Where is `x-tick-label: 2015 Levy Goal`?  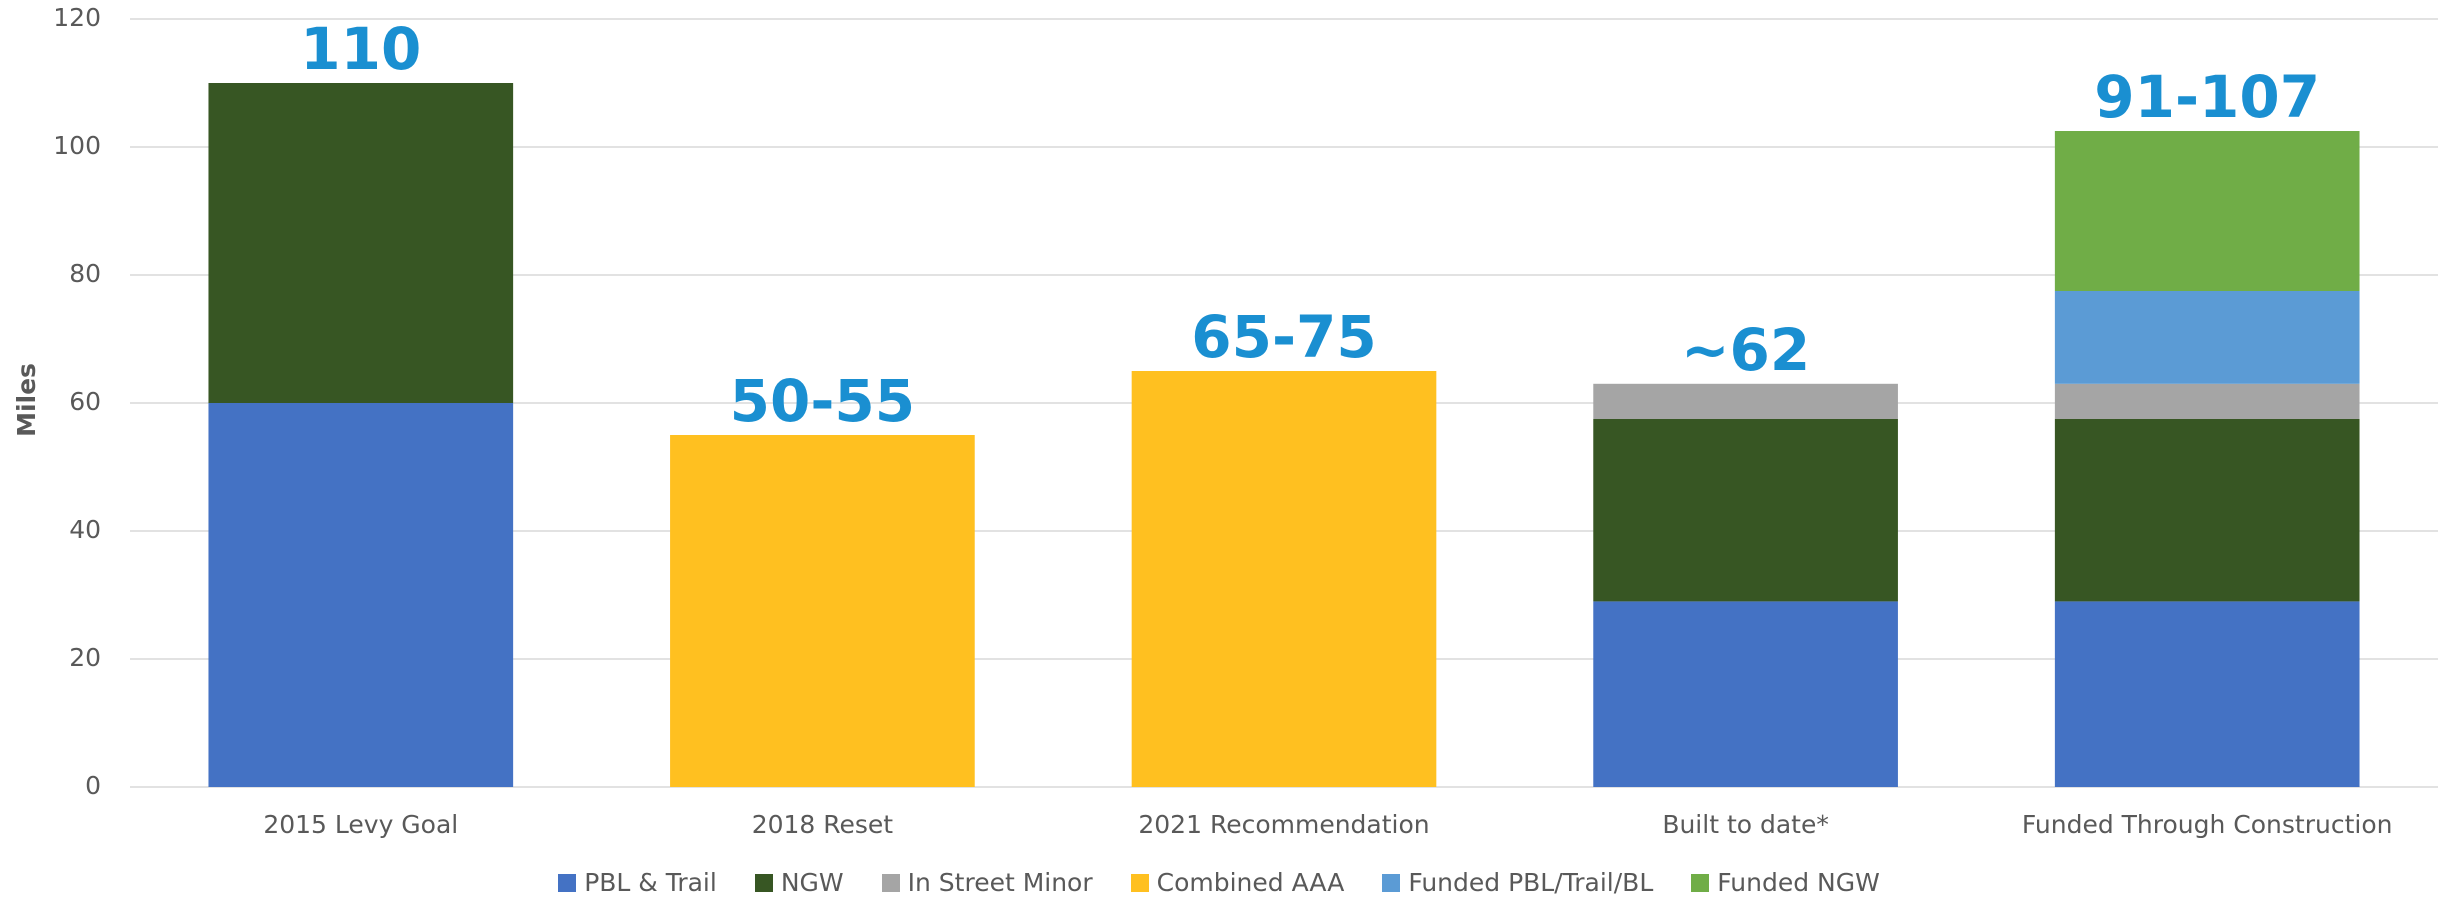 x-tick-label: 2015 Levy Goal is located at coordinates (360, 824).